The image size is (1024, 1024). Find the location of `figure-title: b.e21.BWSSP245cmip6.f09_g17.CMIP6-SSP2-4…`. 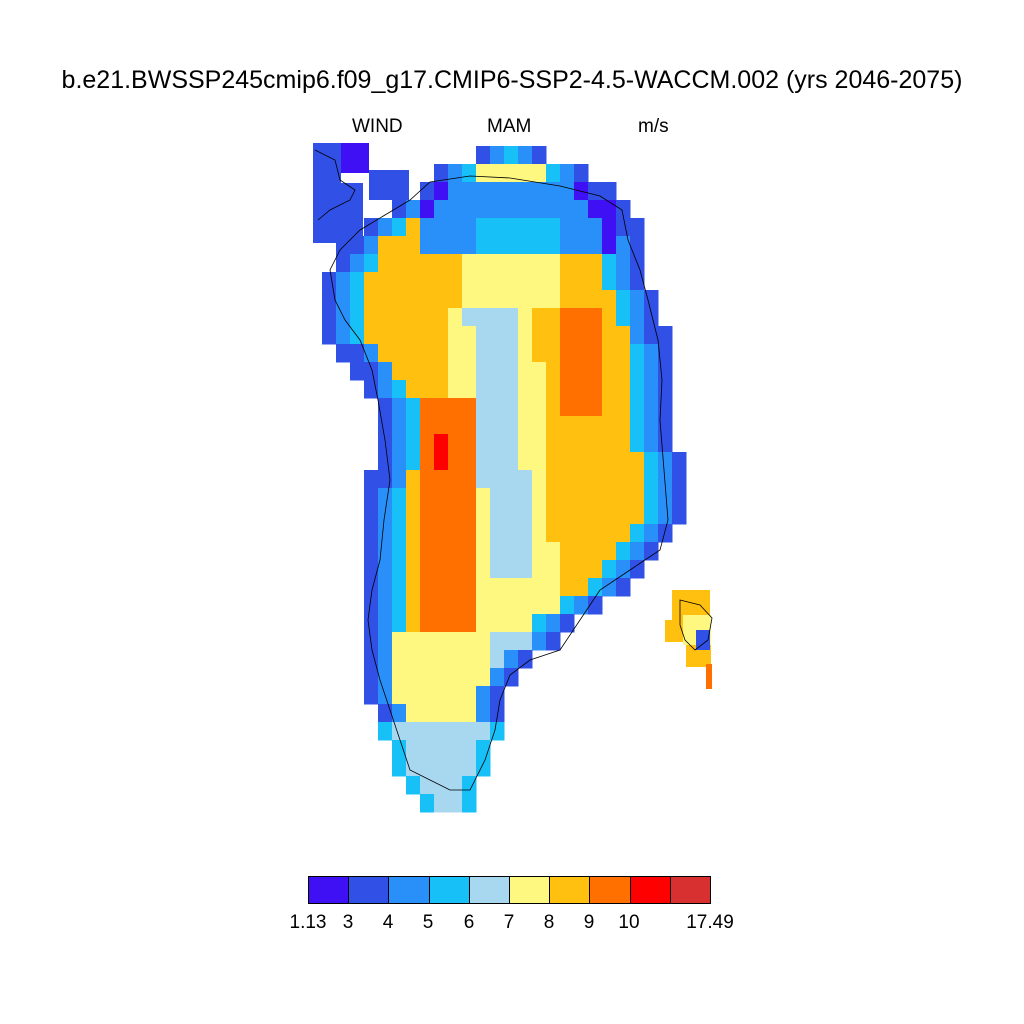

figure-title: b.e21.BWSSP245cmip6.f09_g17.CMIP6-SSP2-4… is located at coordinates (512, 80).